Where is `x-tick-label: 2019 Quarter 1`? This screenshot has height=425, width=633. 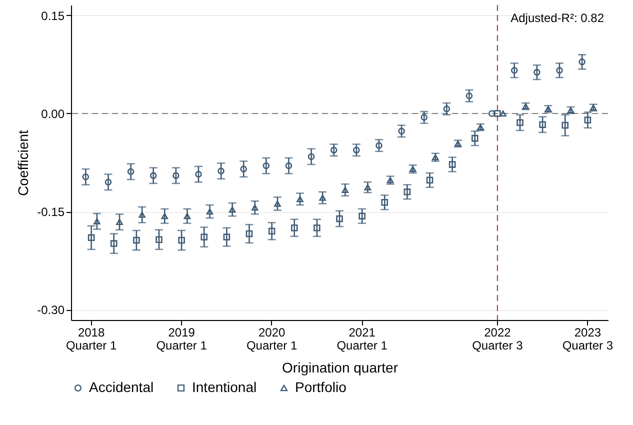
x-tick-label: 2019 Quarter 1 is located at coordinates (182, 339).